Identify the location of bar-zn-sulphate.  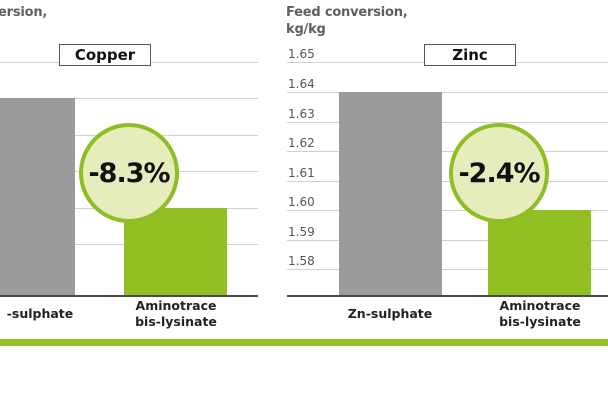
(390, 194).